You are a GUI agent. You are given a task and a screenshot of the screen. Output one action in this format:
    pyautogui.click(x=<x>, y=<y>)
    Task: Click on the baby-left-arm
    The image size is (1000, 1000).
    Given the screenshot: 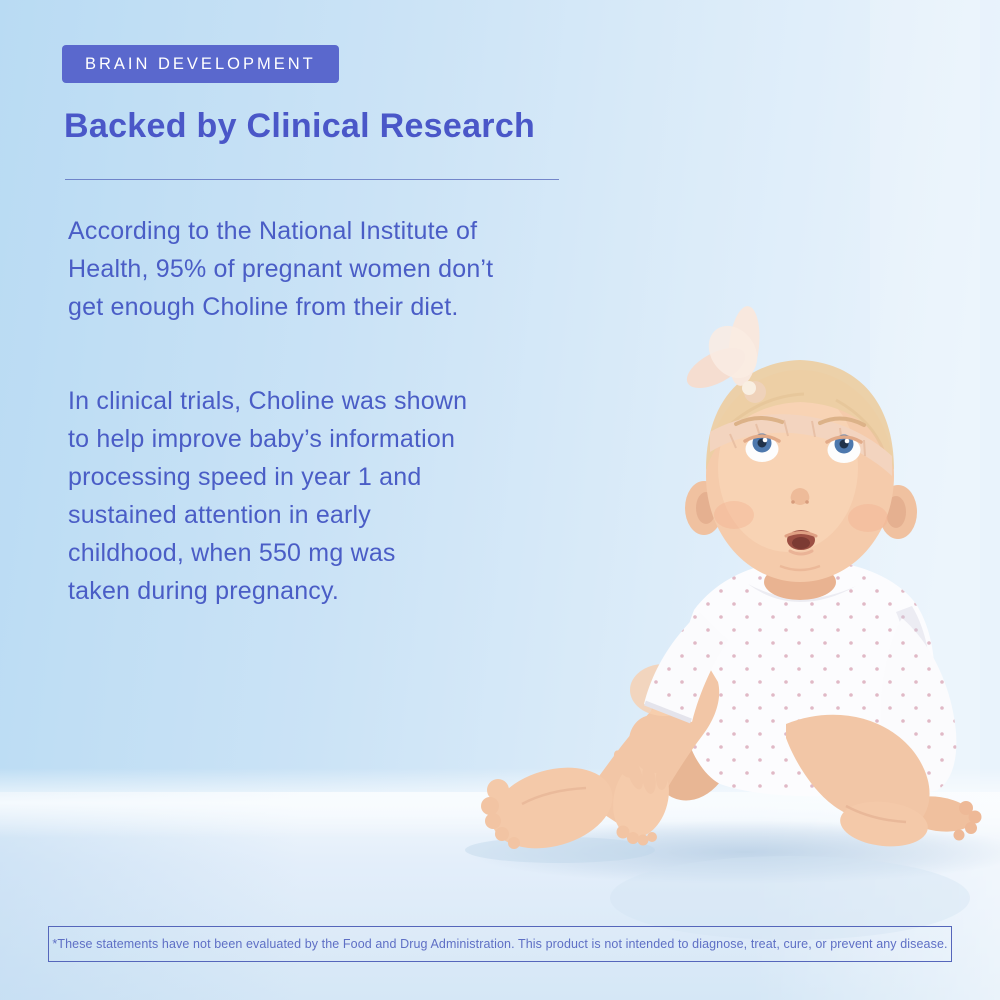 What is the action you would take?
    pyautogui.click(x=670, y=703)
    